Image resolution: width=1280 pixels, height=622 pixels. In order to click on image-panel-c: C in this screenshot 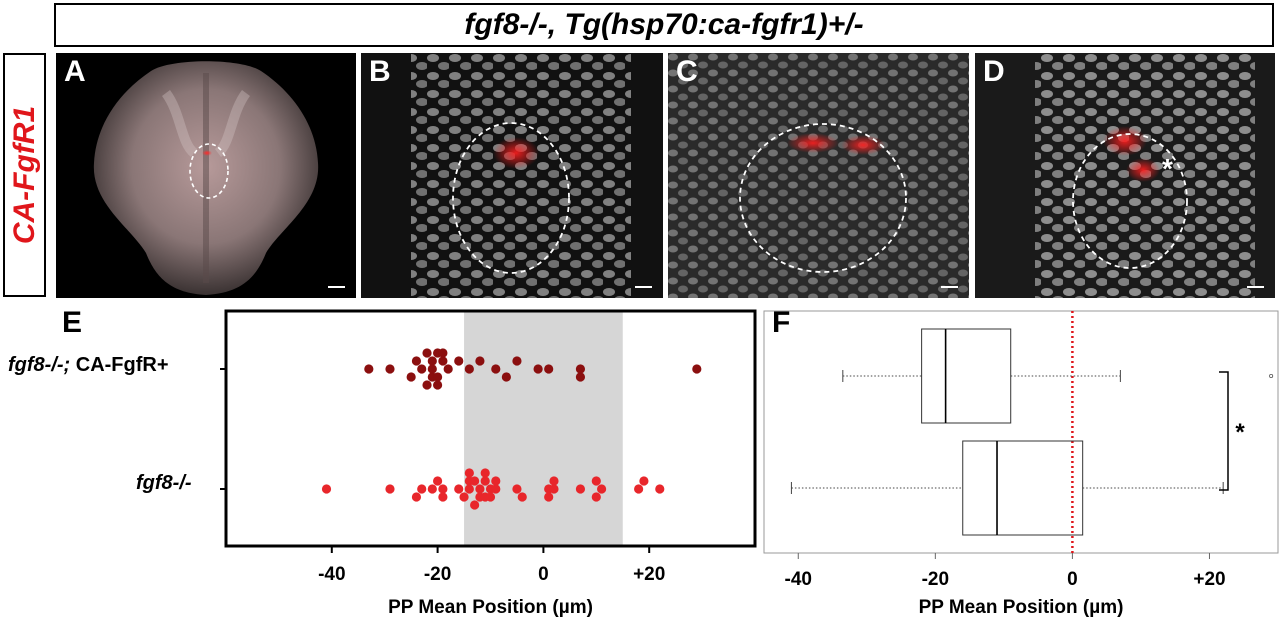, I will do `click(818, 175)`.